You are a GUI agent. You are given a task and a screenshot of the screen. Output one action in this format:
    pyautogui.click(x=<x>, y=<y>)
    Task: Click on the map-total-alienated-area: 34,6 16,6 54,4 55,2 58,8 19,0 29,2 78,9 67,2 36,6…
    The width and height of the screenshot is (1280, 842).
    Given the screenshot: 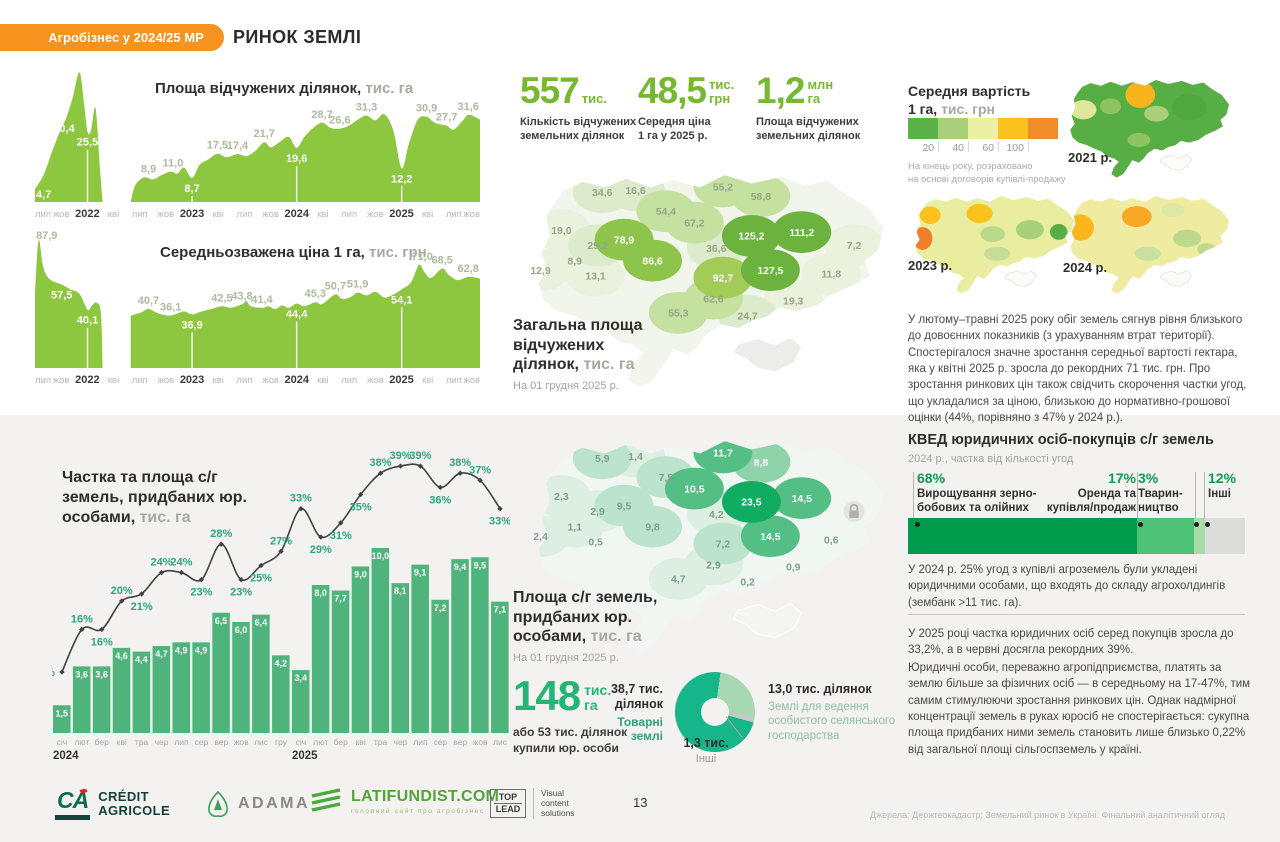 What is the action you would take?
    pyautogui.click(x=707, y=281)
    